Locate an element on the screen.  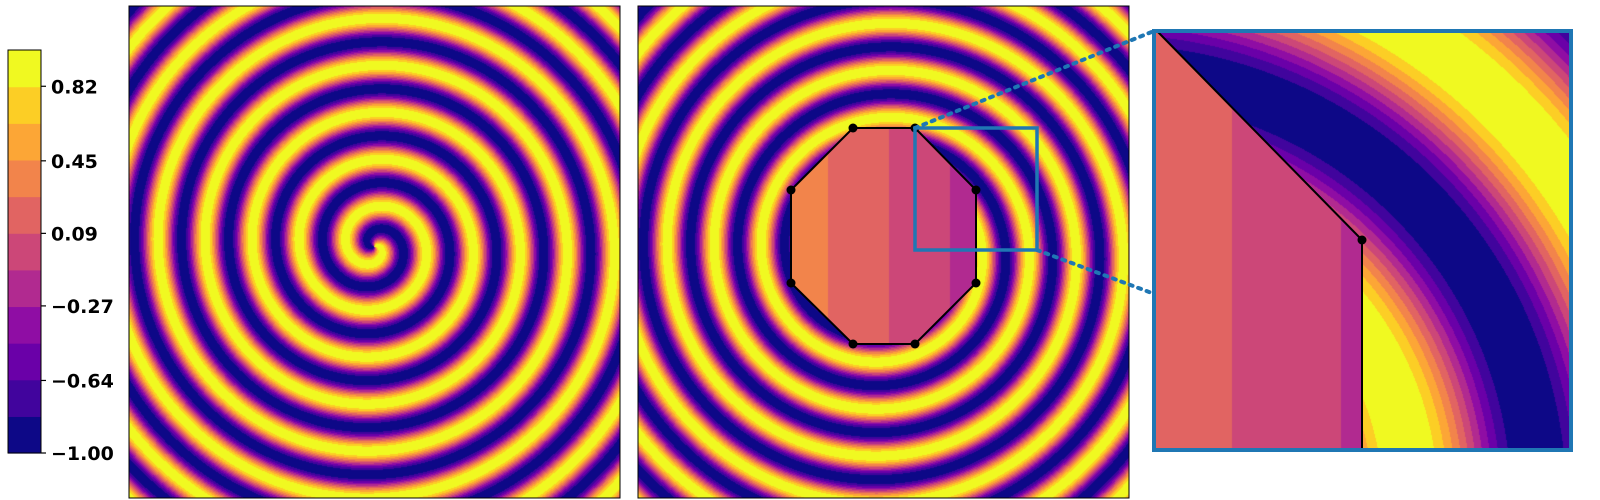
colorbar: 0.82 0.45 0.09 −0.27 −0.64 −1.00 is located at coordinates (60, 257).